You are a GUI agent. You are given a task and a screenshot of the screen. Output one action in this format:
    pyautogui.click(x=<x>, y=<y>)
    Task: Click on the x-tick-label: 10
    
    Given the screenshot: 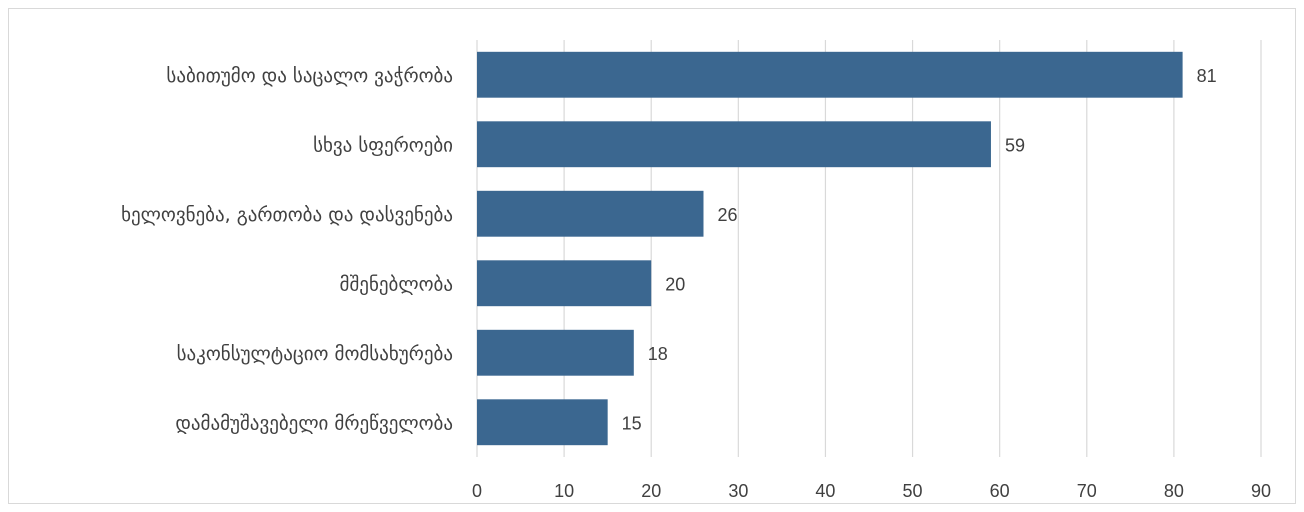 What is the action you would take?
    pyautogui.click(x=564, y=491)
    